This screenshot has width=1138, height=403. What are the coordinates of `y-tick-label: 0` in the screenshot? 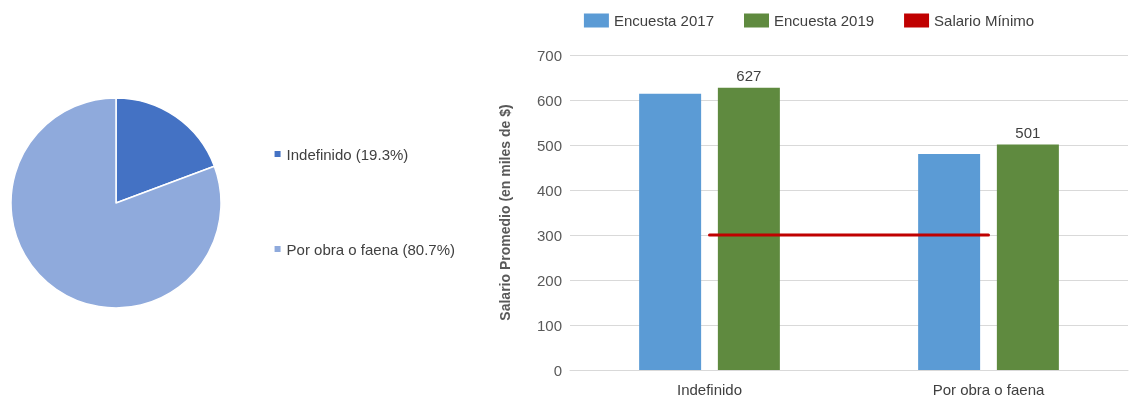 It's located at (557, 370).